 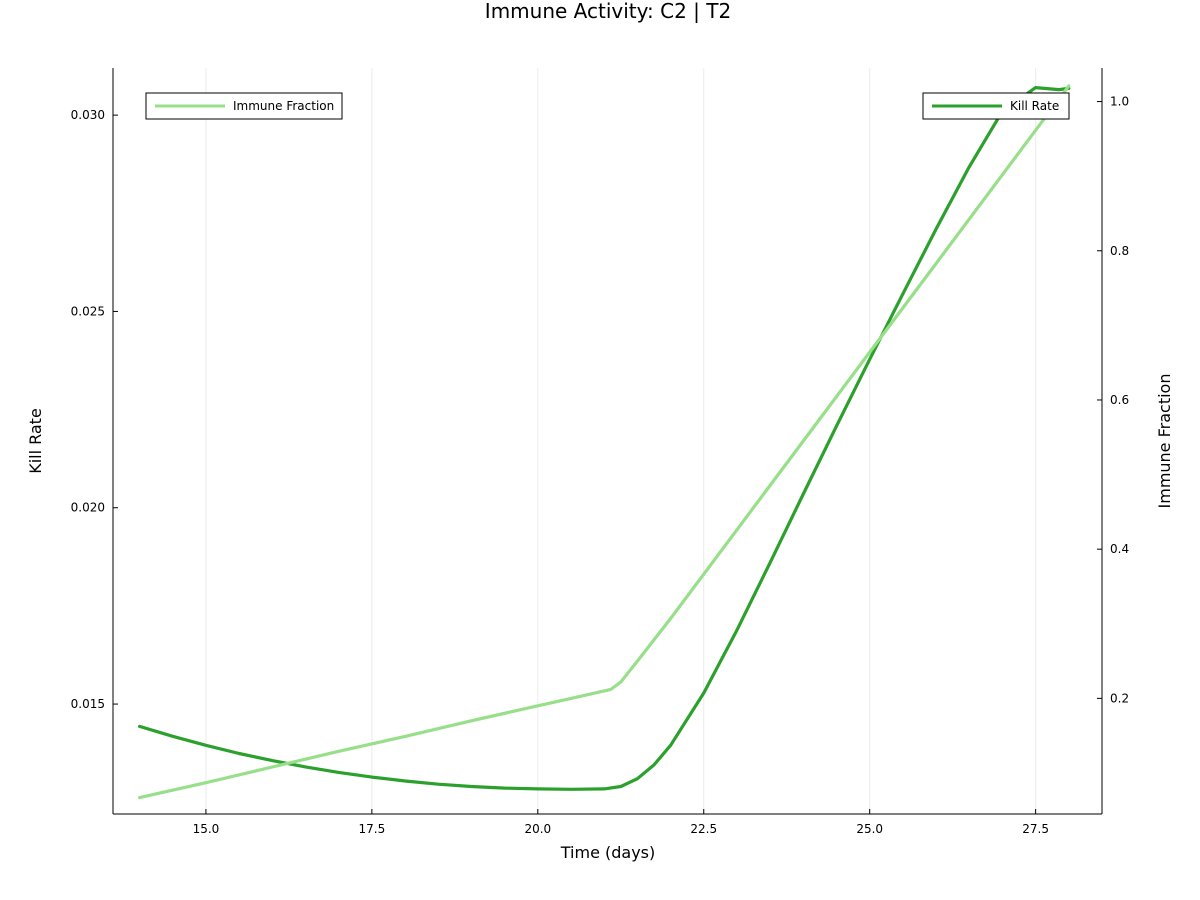 What do you see at coordinates (608, 852) in the screenshot?
I see `x-axis-label: Time (days)` at bounding box center [608, 852].